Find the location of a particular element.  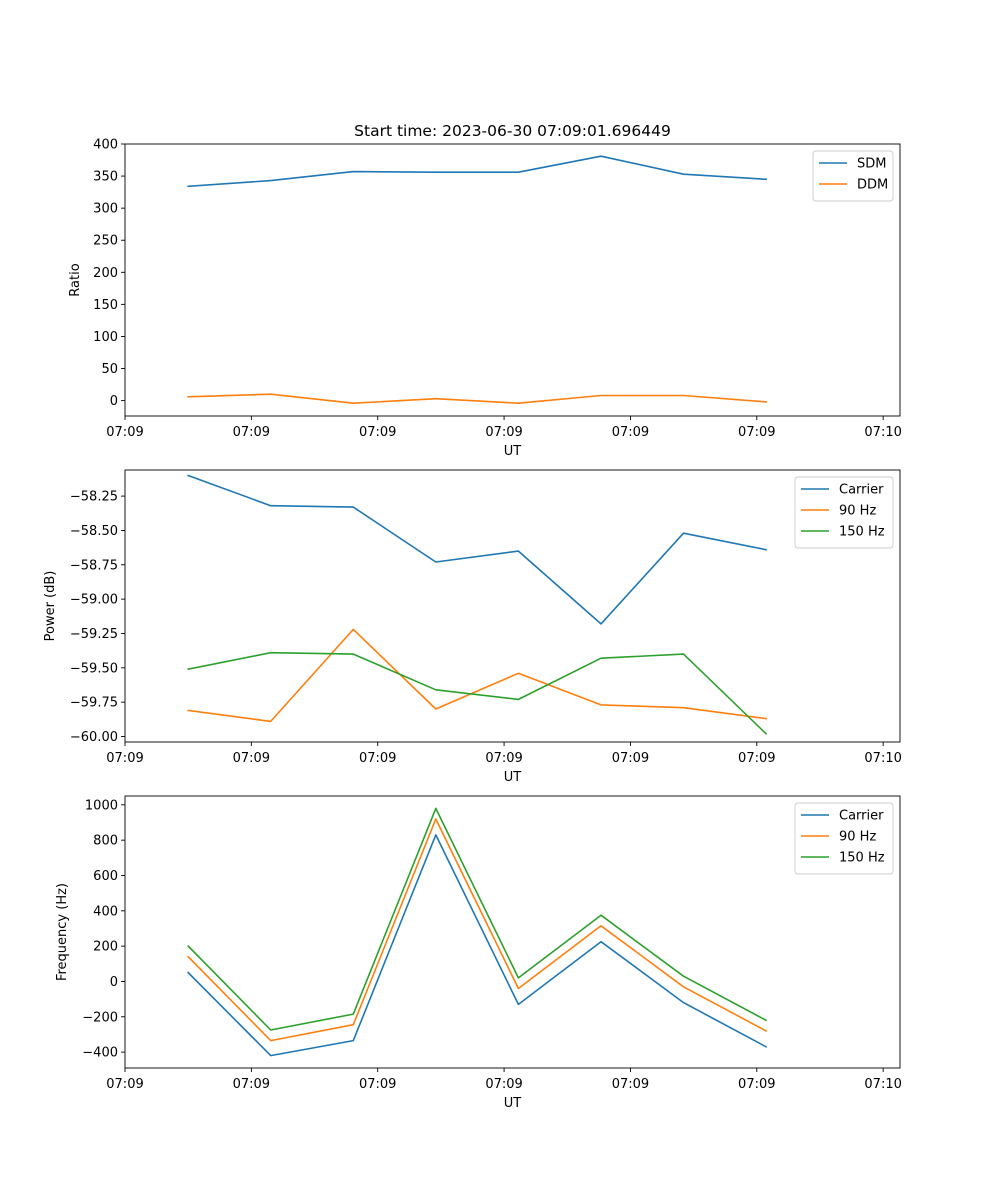

series-line-ddm is located at coordinates (477, 399).